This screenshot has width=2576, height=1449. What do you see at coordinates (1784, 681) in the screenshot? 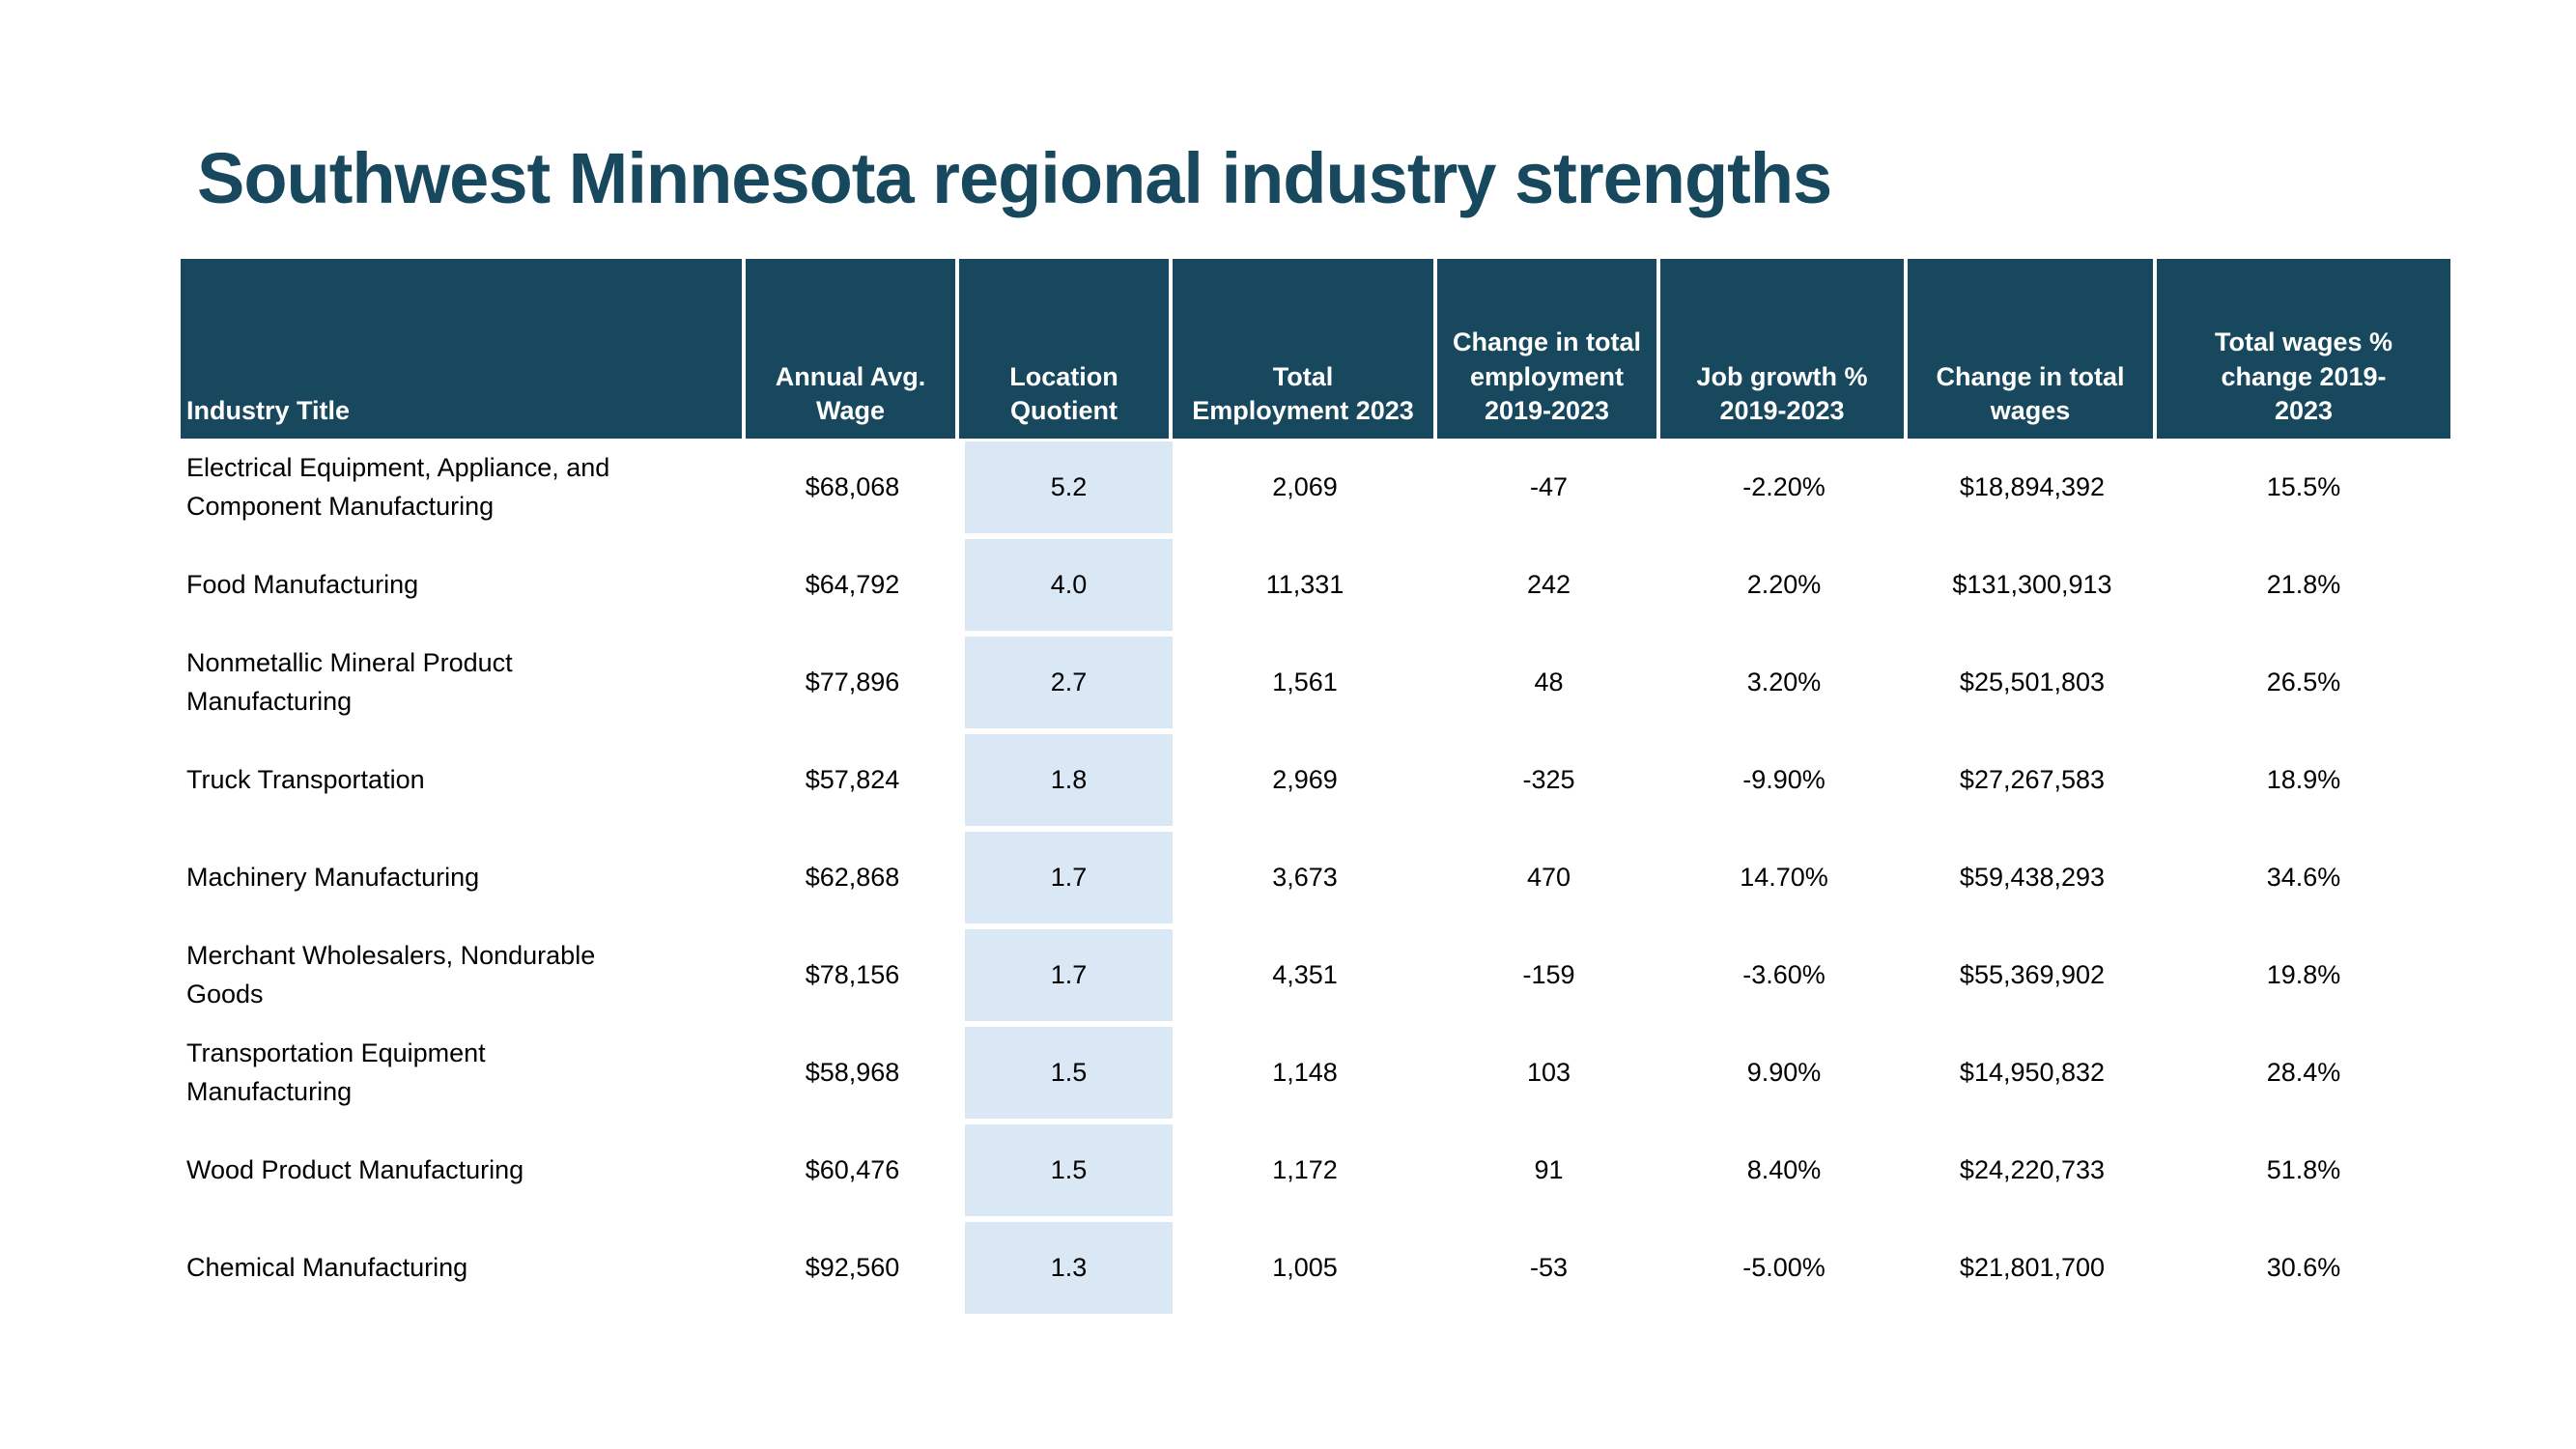
I see `cell-job_growth_pct_2019_2023: 3.20%` at bounding box center [1784, 681].